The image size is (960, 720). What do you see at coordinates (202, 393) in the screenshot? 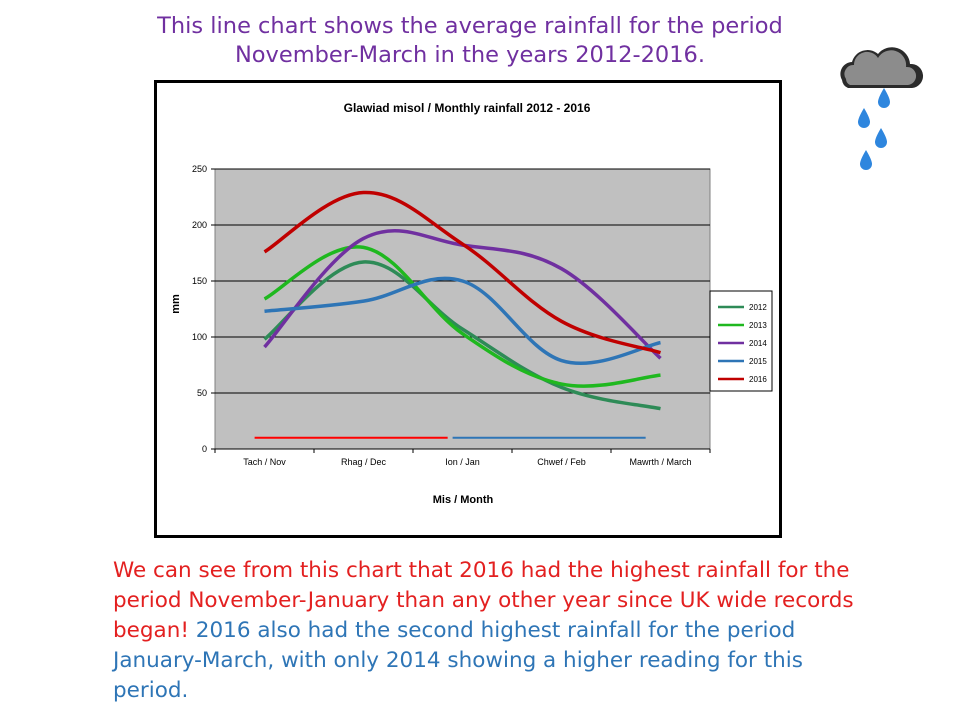
I see `y-tick-label: 50` at bounding box center [202, 393].